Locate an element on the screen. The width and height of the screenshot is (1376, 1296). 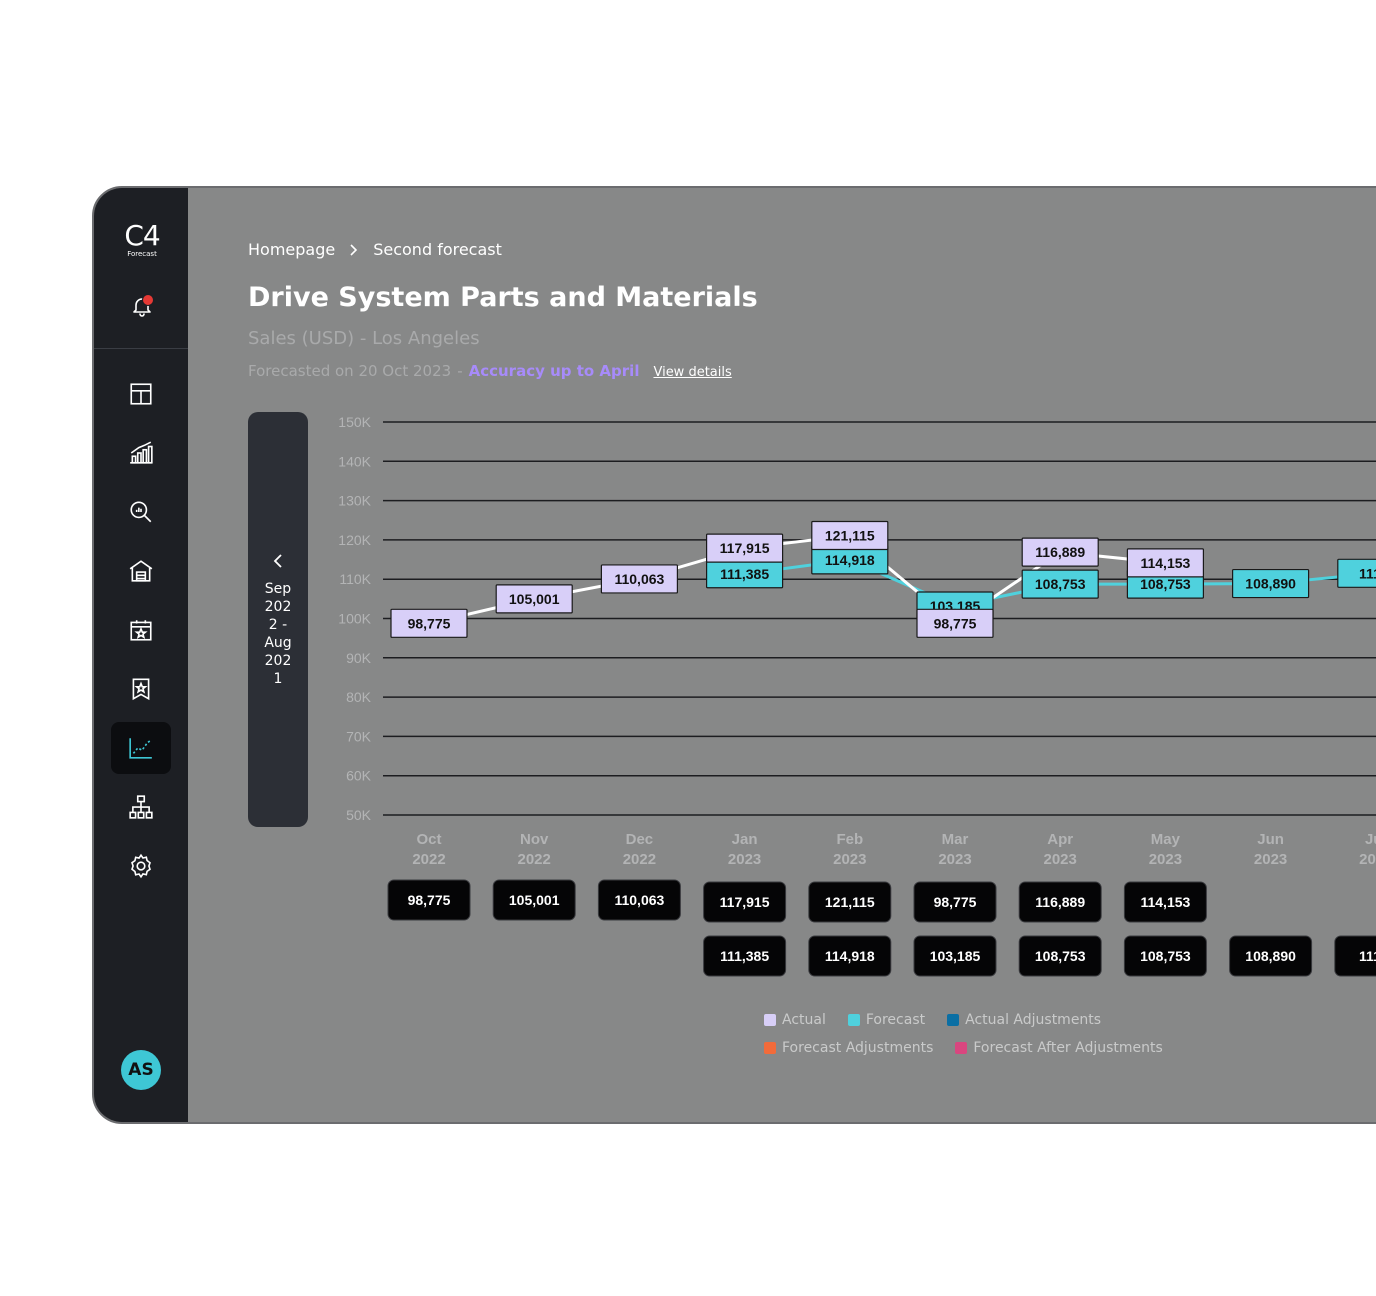
breadcrumb-home-link: Homepage is located at coordinates (292, 249).